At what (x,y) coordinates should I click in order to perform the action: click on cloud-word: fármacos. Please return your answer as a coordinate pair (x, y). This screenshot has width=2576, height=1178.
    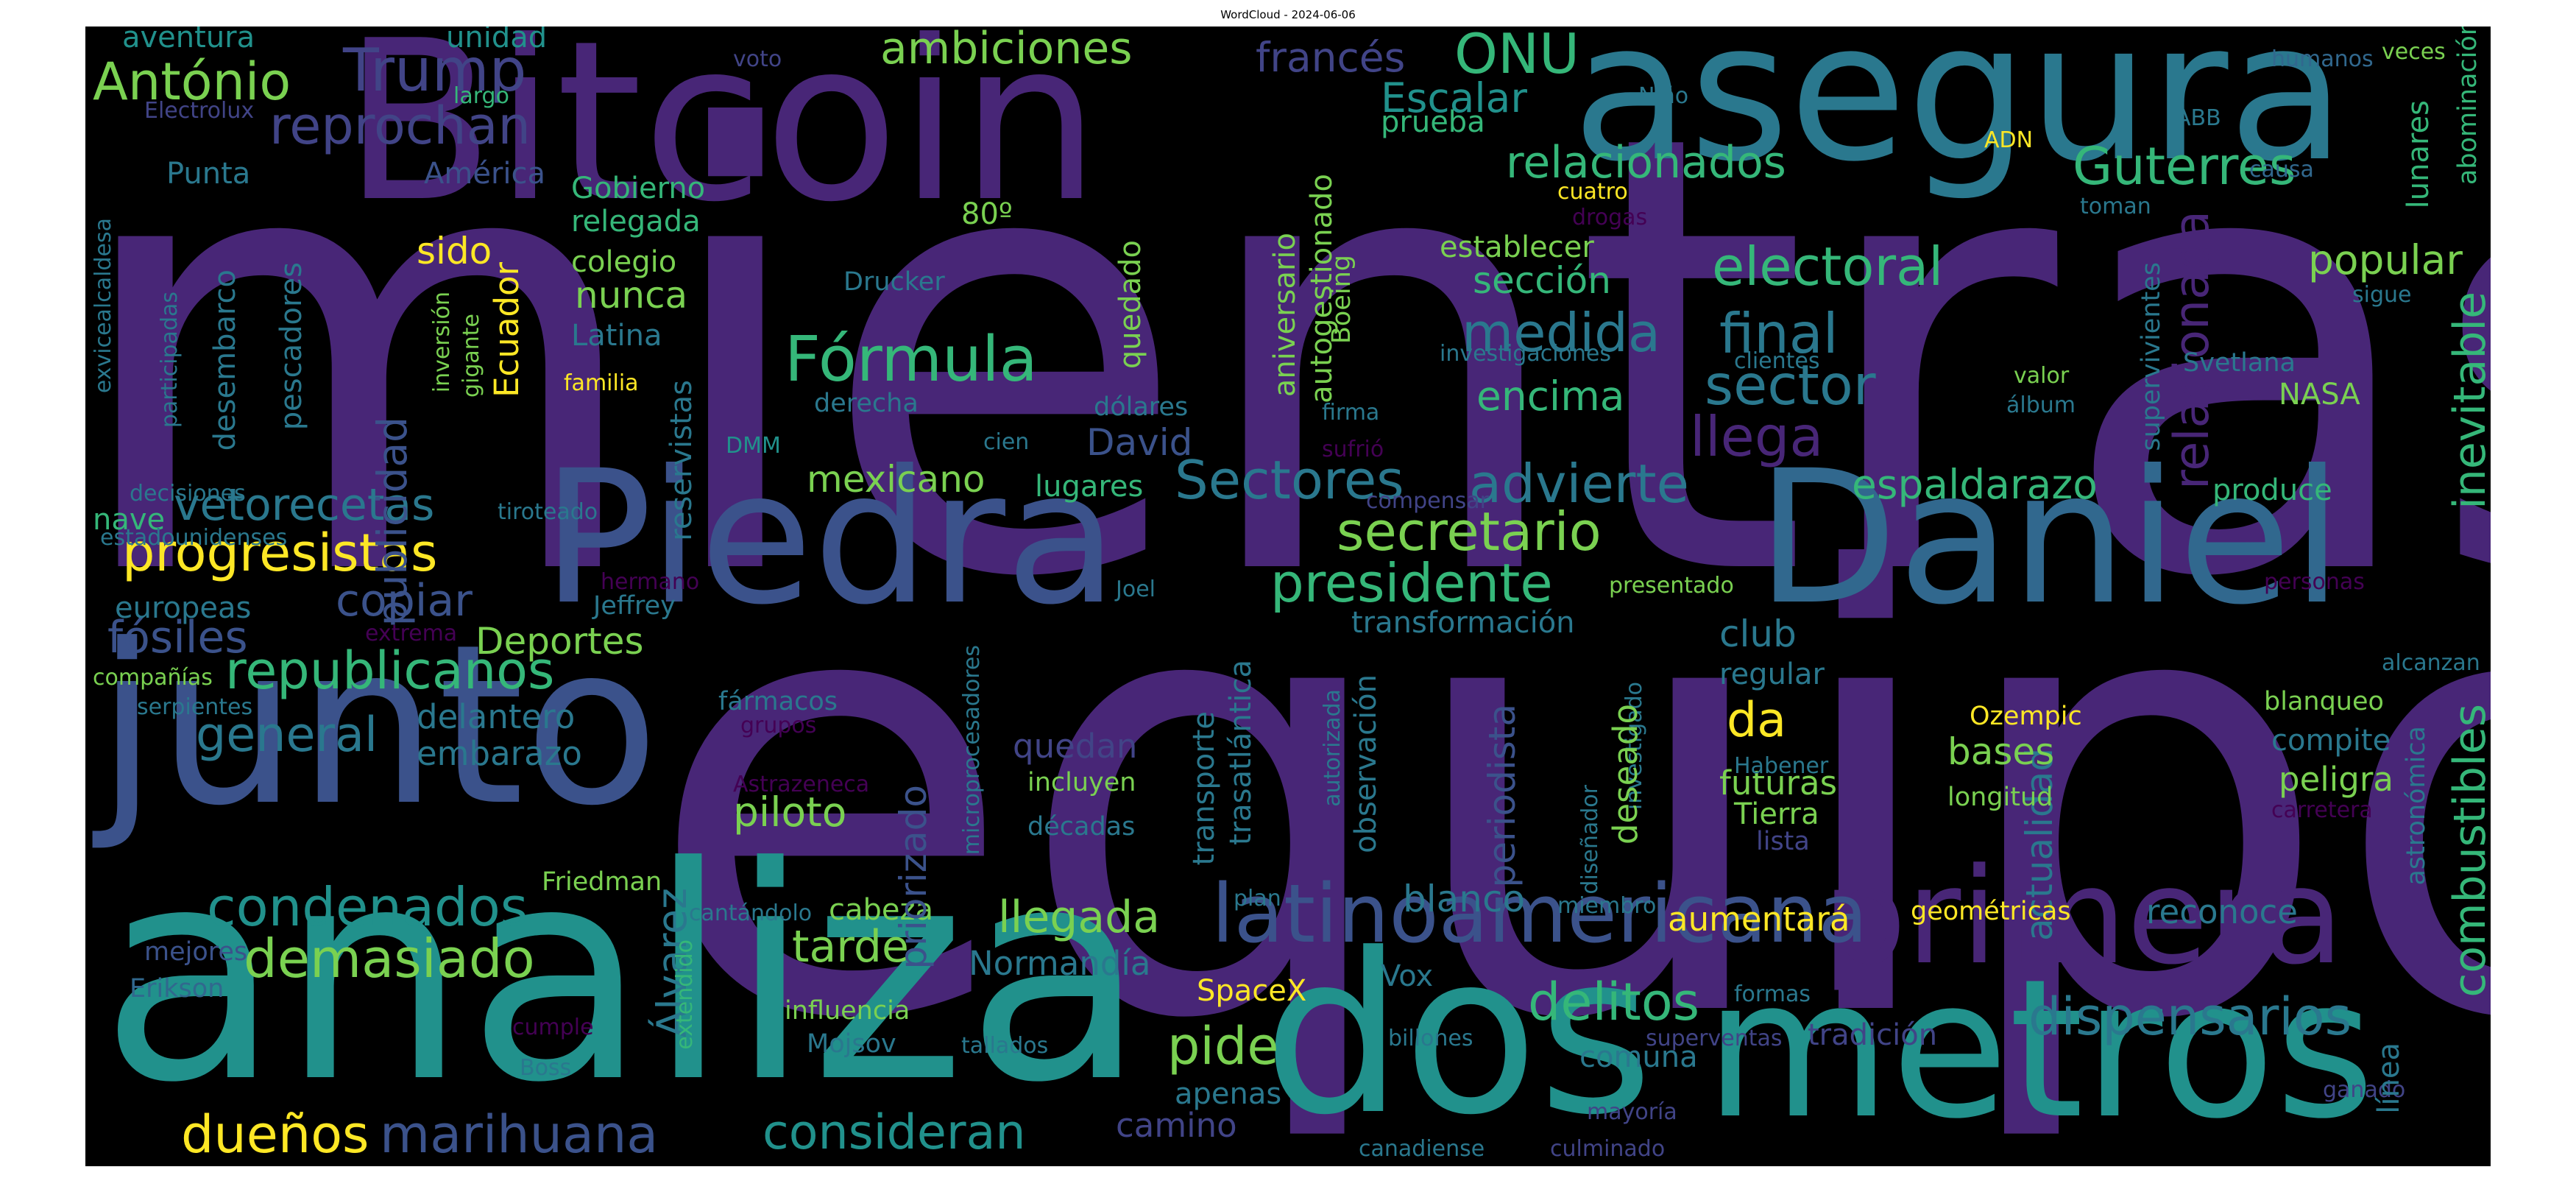
    Looking at the image, I should click on (778, 701).